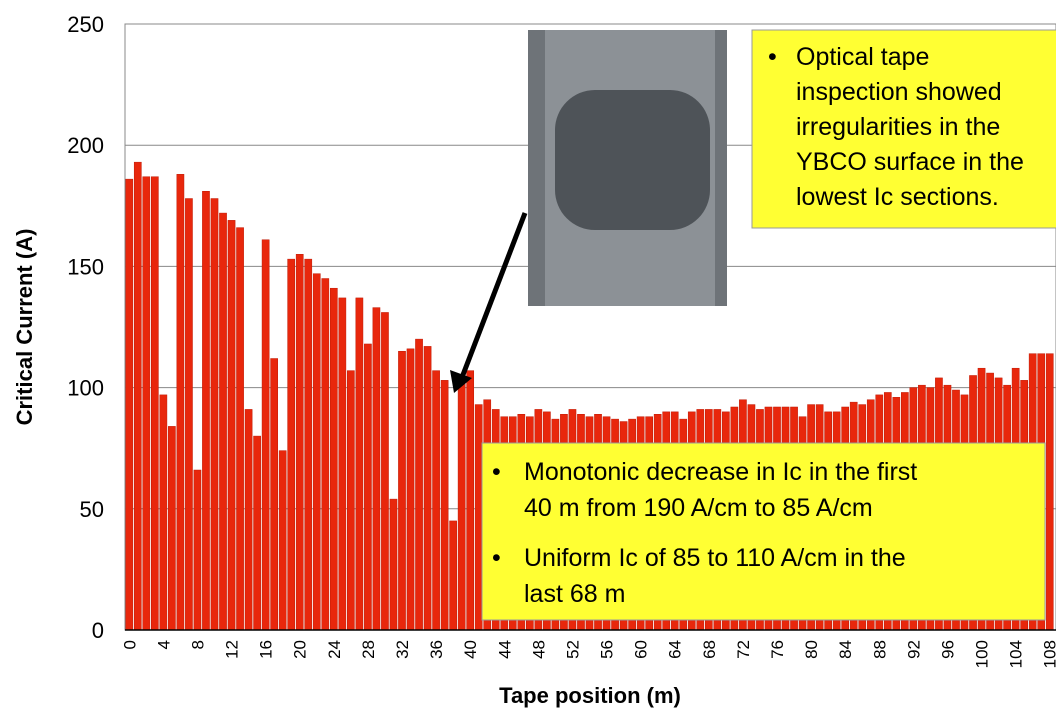 Image resolution: width=1056 pixels, height=714 pixels. What do you see at coordinates (436, 649) in the screenshot?
I see `x-tick-label: 36` at bounding box center [436, 649].